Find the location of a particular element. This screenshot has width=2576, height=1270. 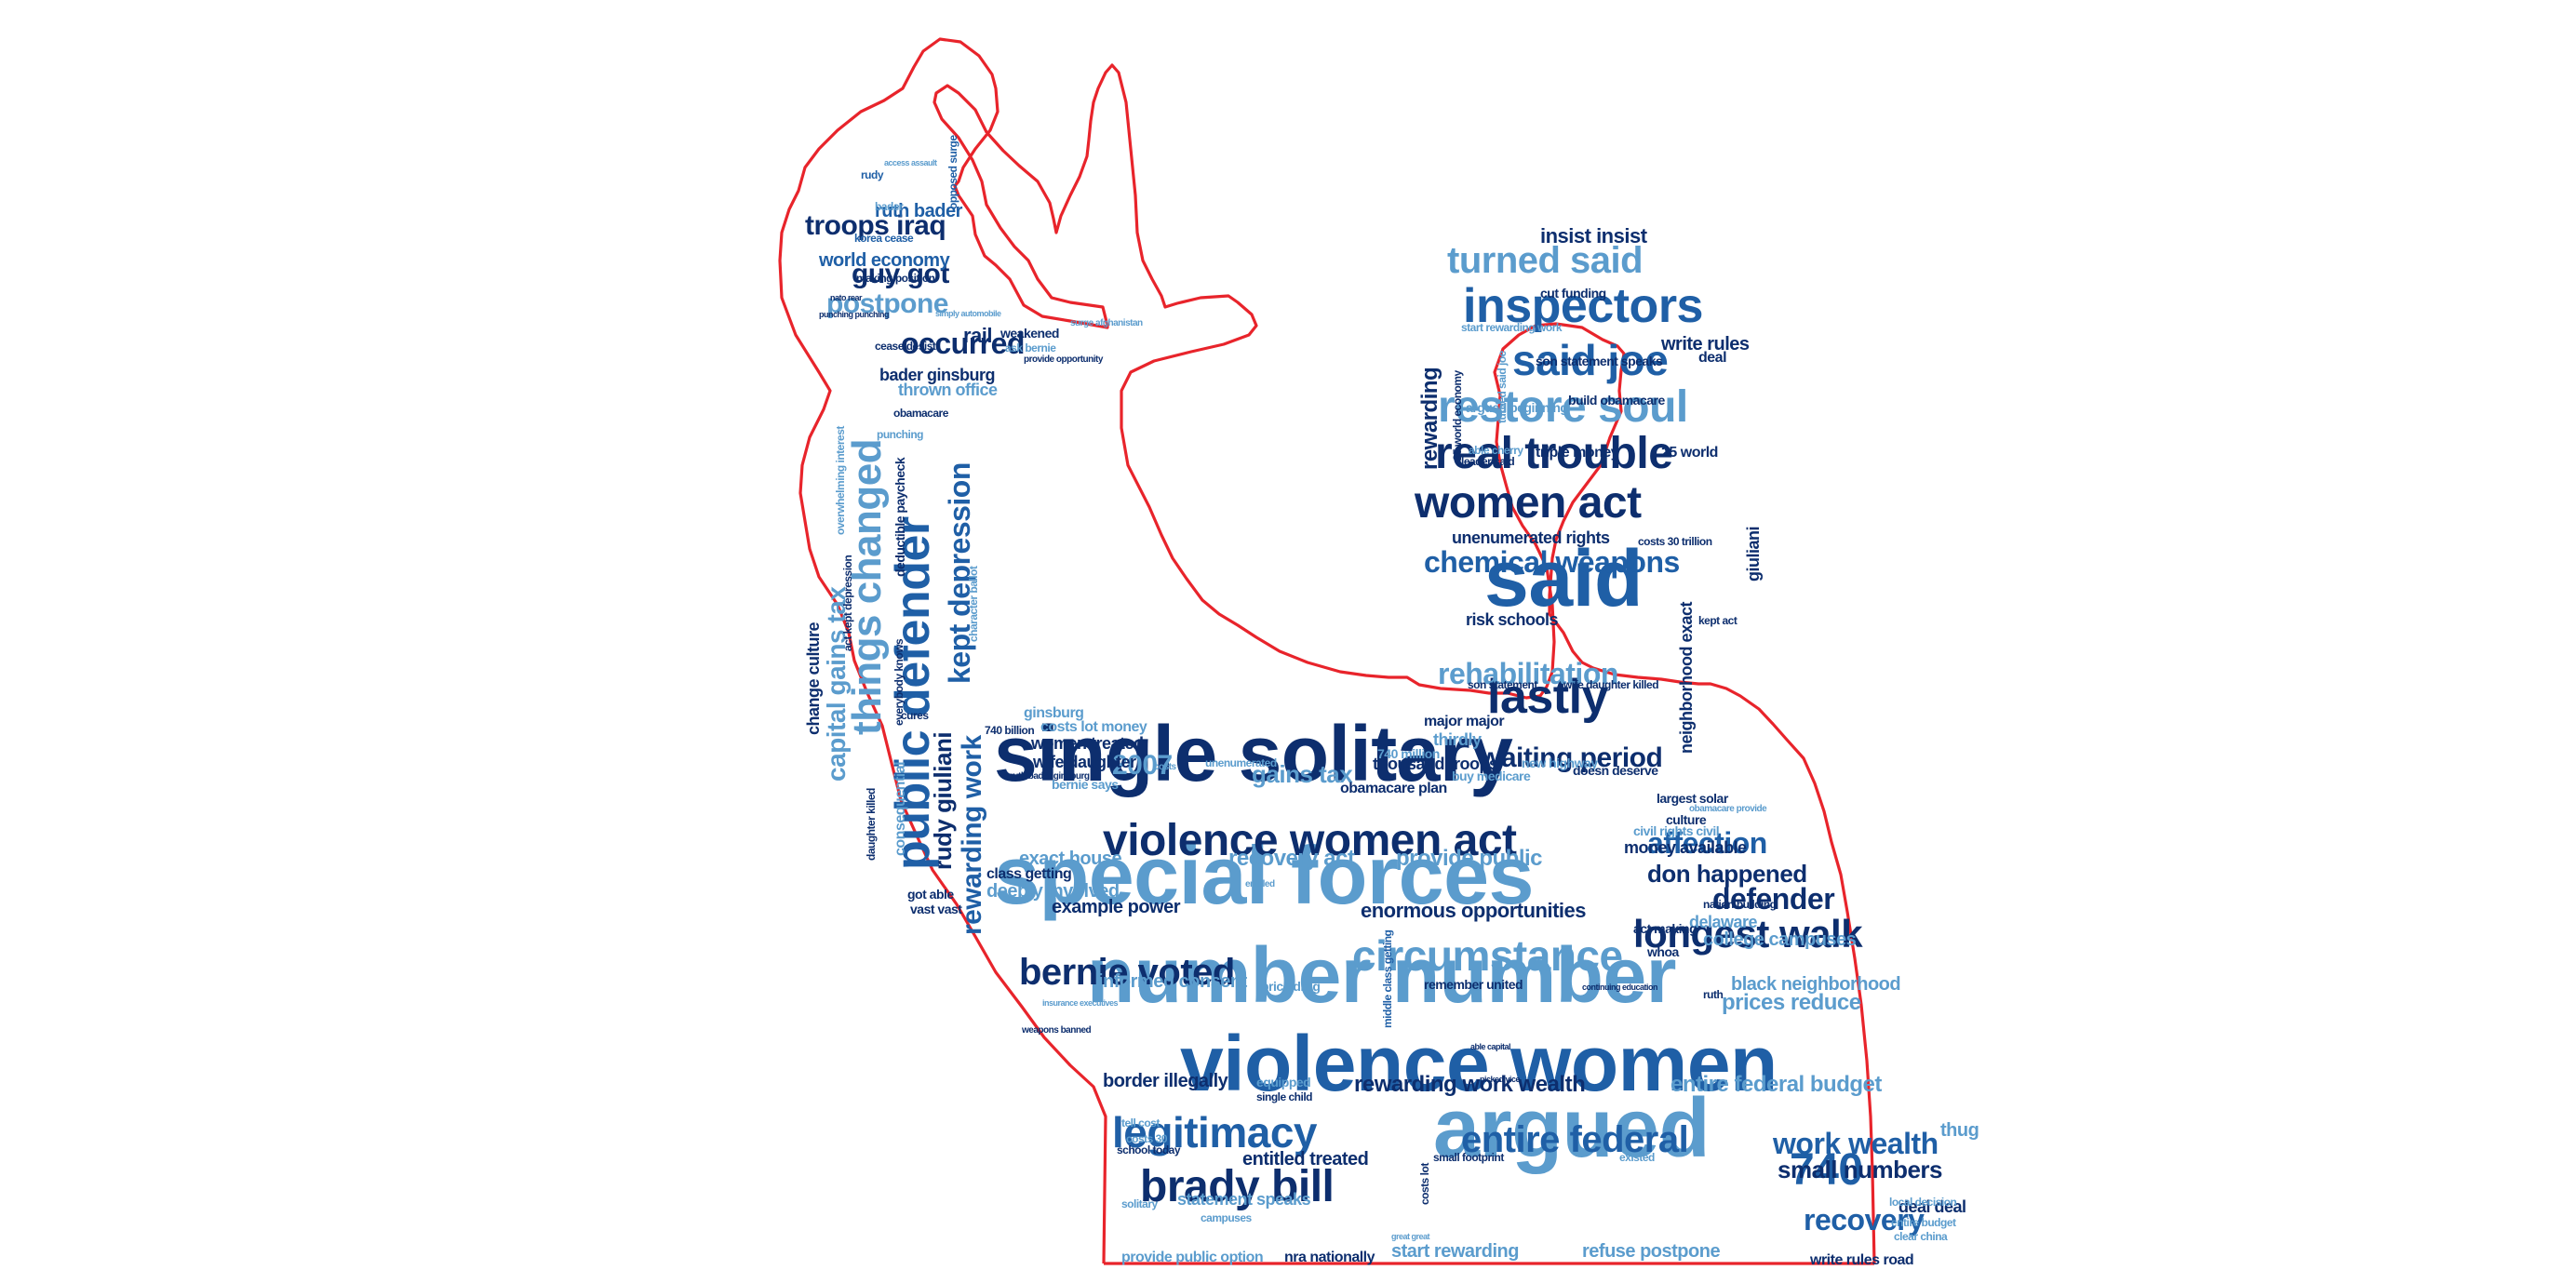

cloud-word: ruth is located at coordinates (1713, 995).